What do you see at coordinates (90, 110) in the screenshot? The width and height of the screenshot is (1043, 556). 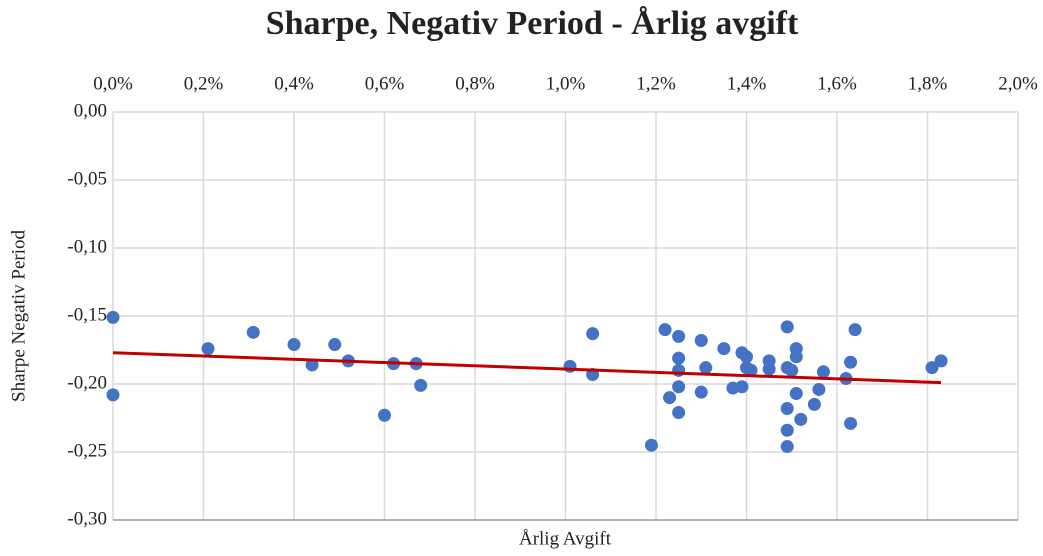 I see `y-tick-label: 0,00` at bounding box center [90, 110].